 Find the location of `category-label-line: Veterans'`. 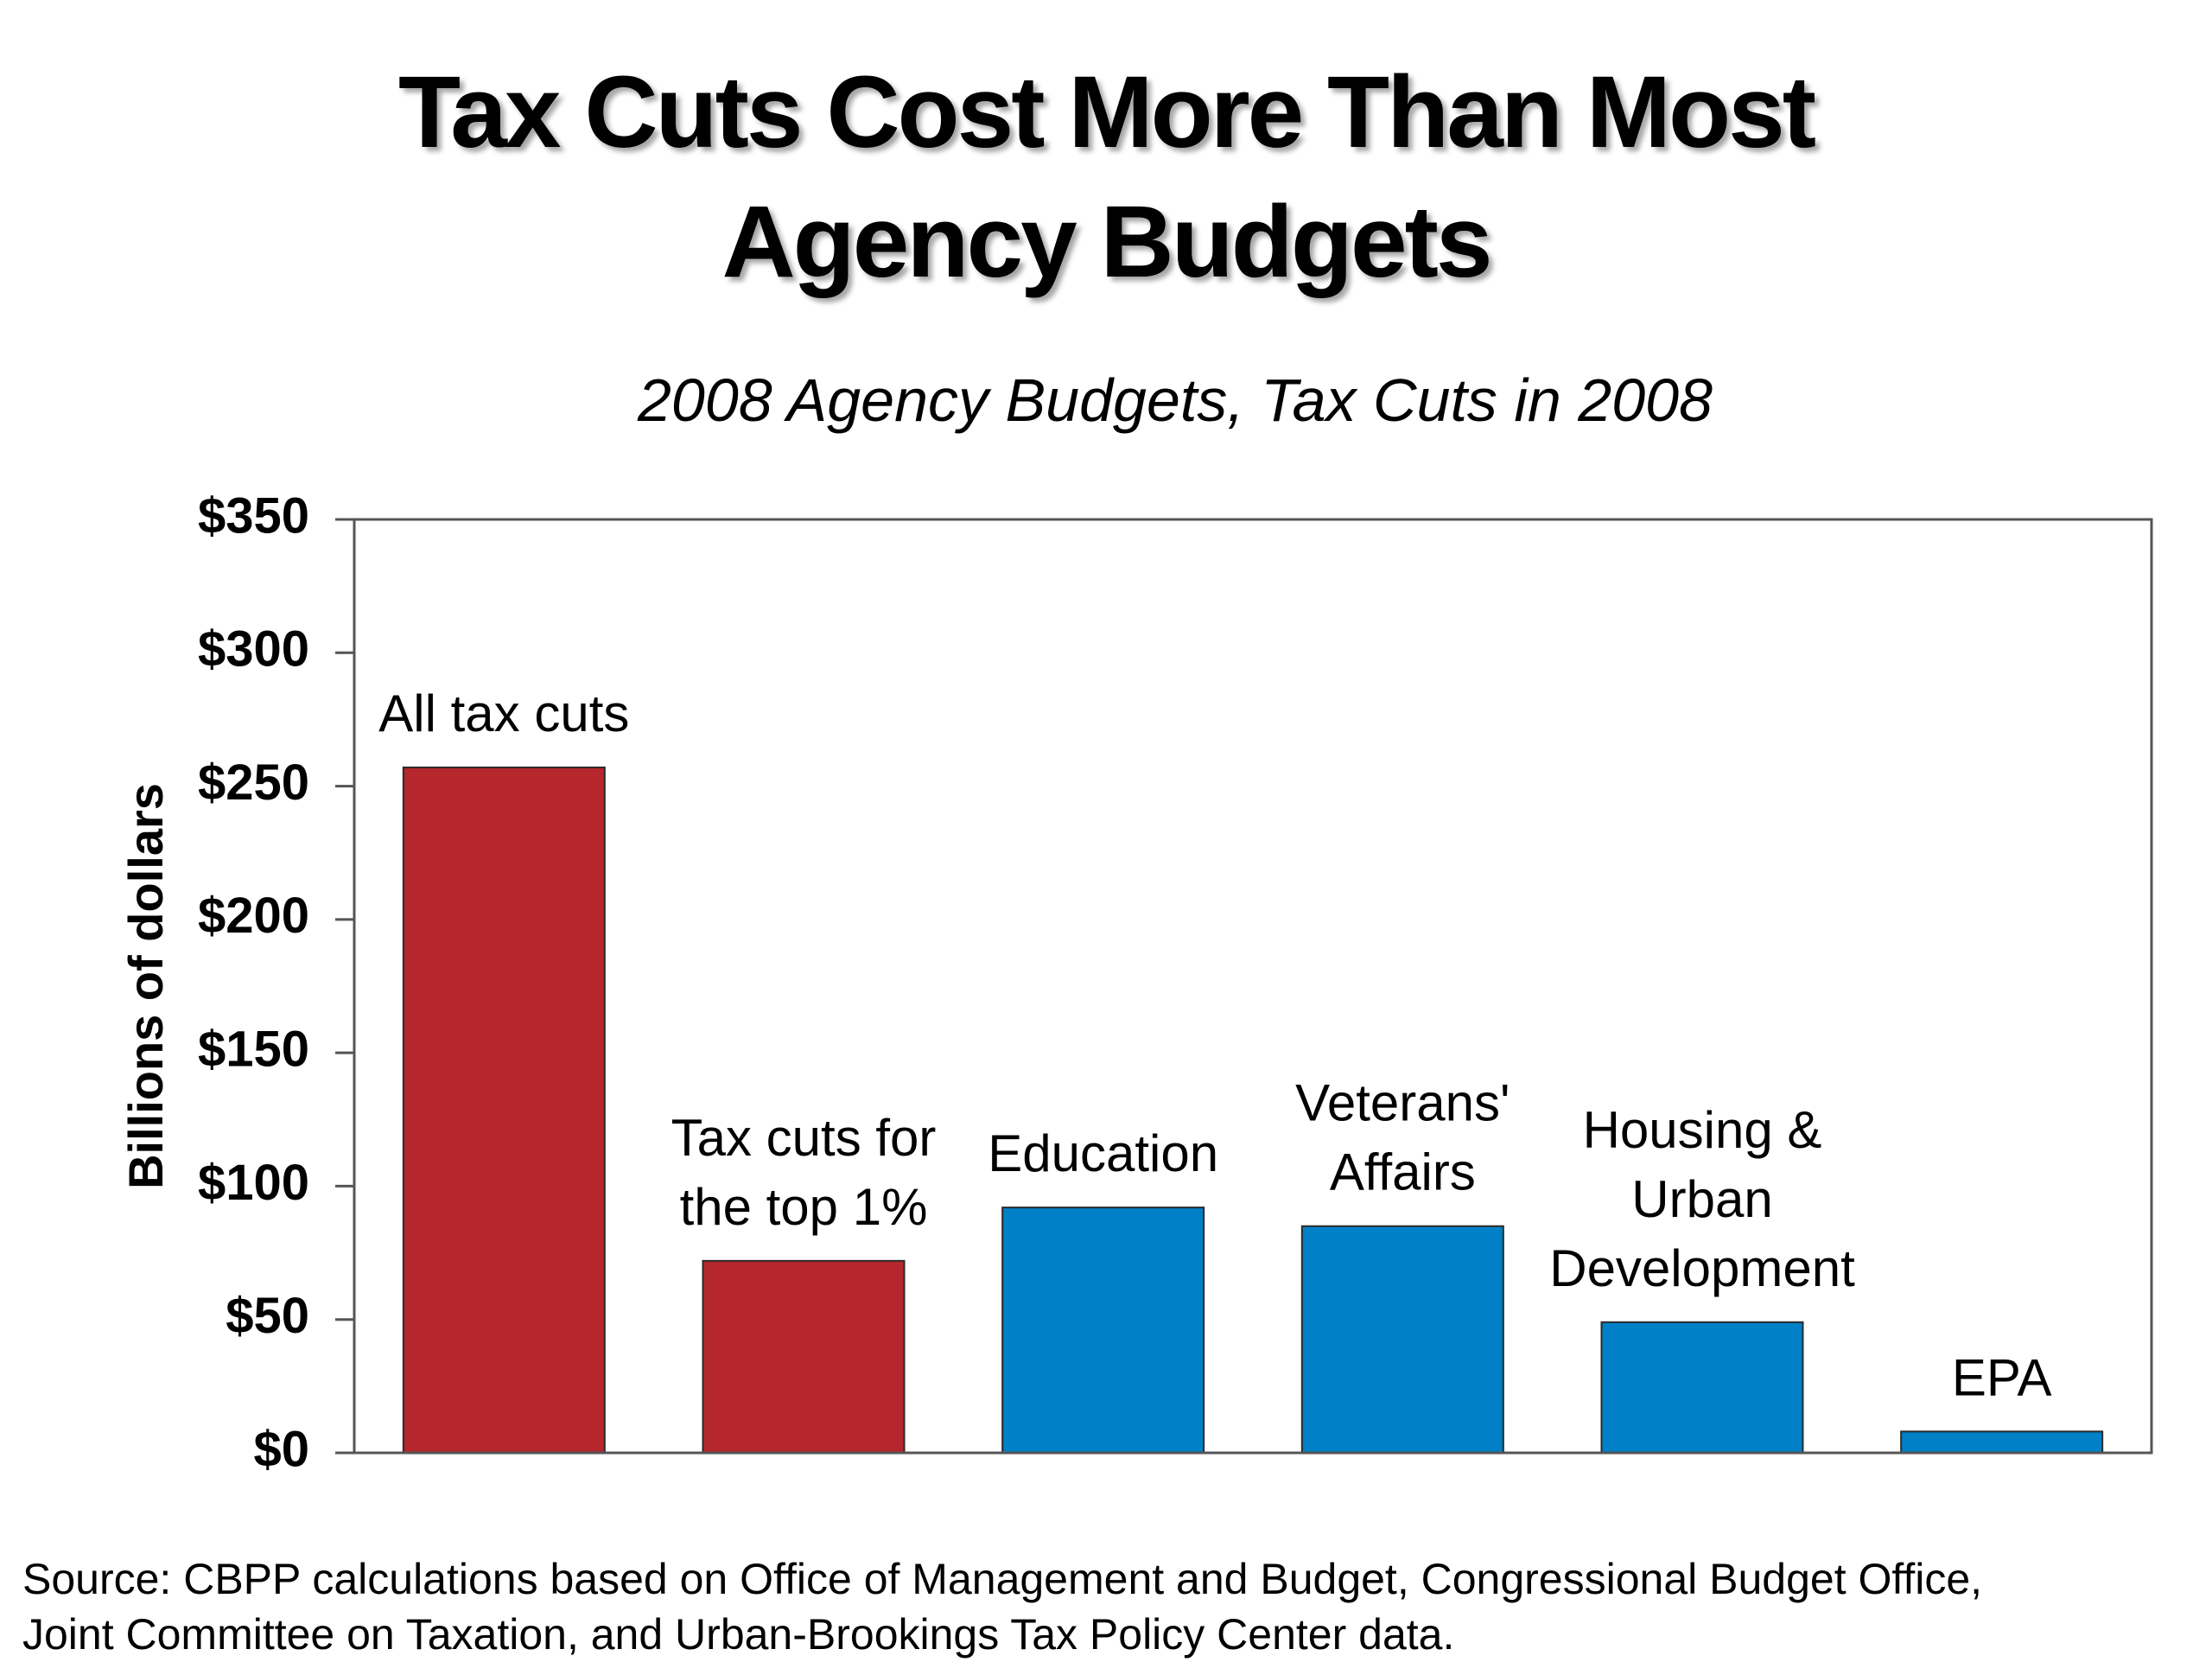

category-label-line: Veterans' is located at coordinates (1402, 1103).